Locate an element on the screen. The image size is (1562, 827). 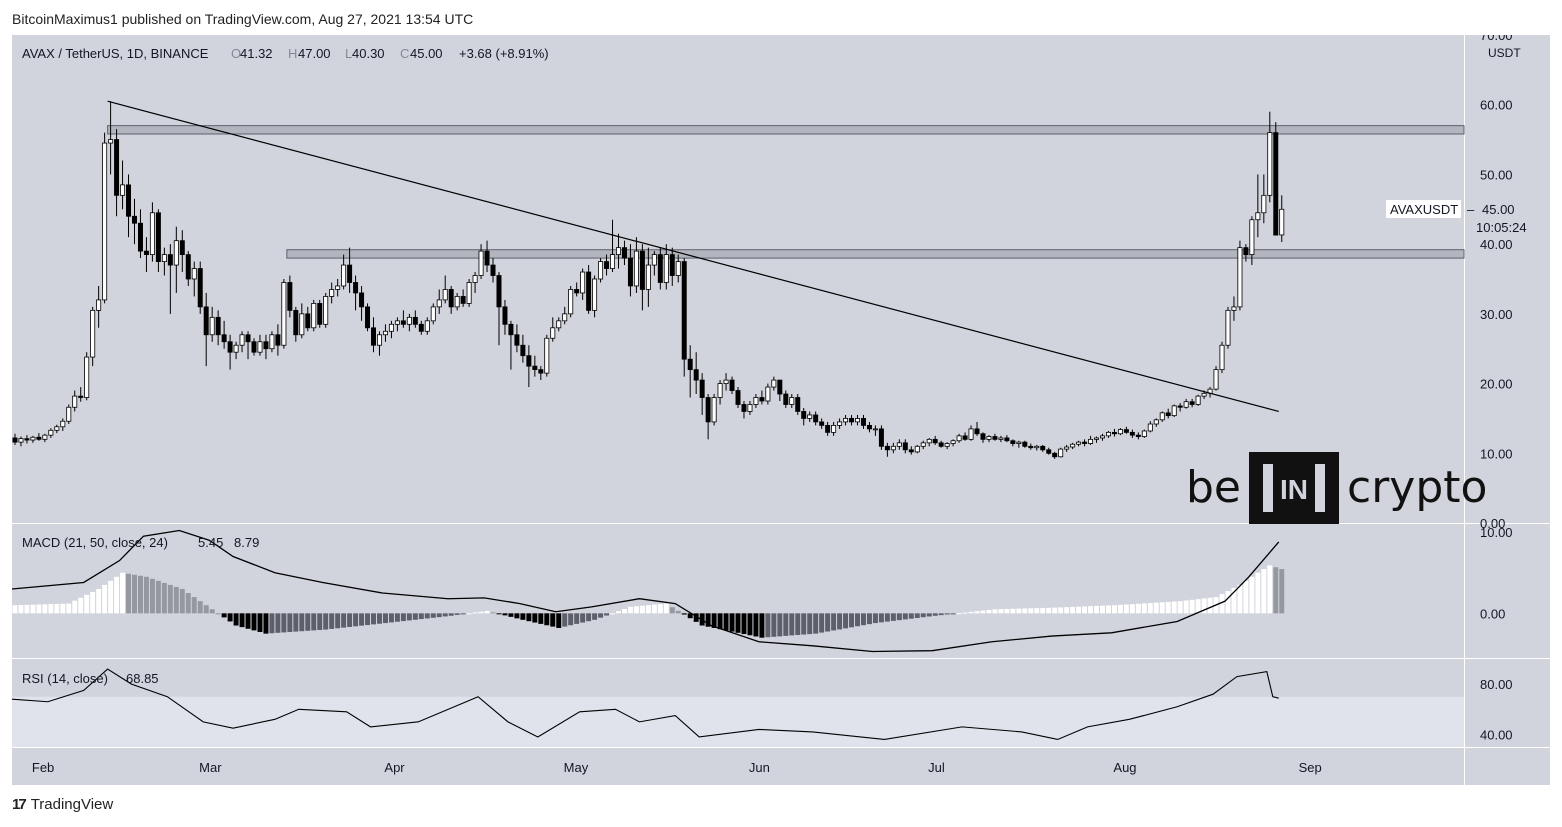
footer: 17 TradingView is located at coordinates (62, 804).